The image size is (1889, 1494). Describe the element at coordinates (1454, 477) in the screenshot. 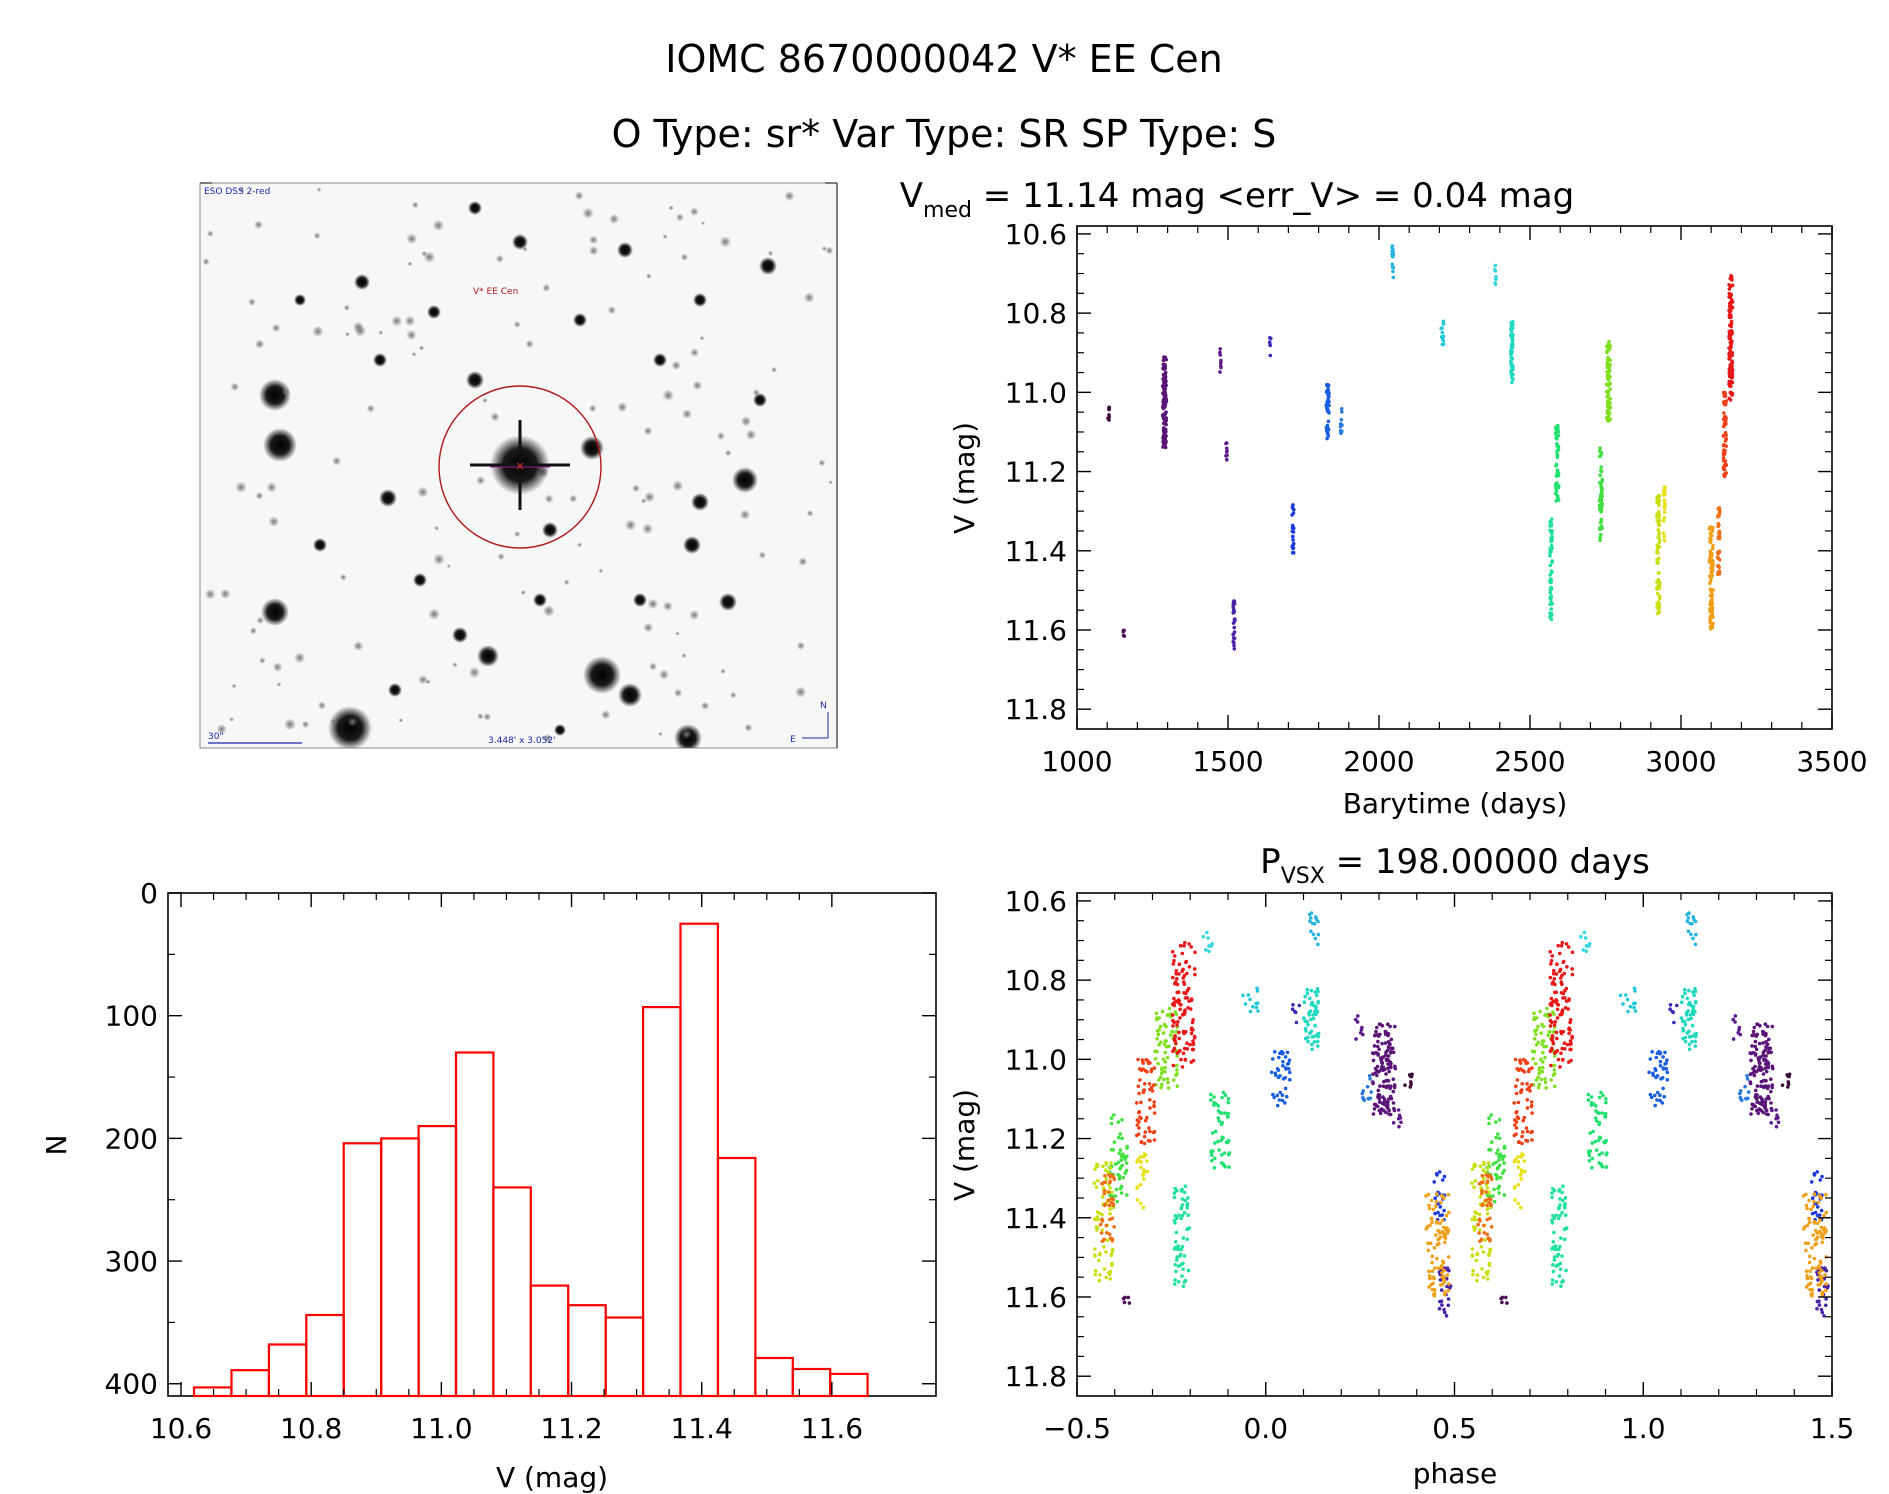

I see `light-curve-frame` at that location.